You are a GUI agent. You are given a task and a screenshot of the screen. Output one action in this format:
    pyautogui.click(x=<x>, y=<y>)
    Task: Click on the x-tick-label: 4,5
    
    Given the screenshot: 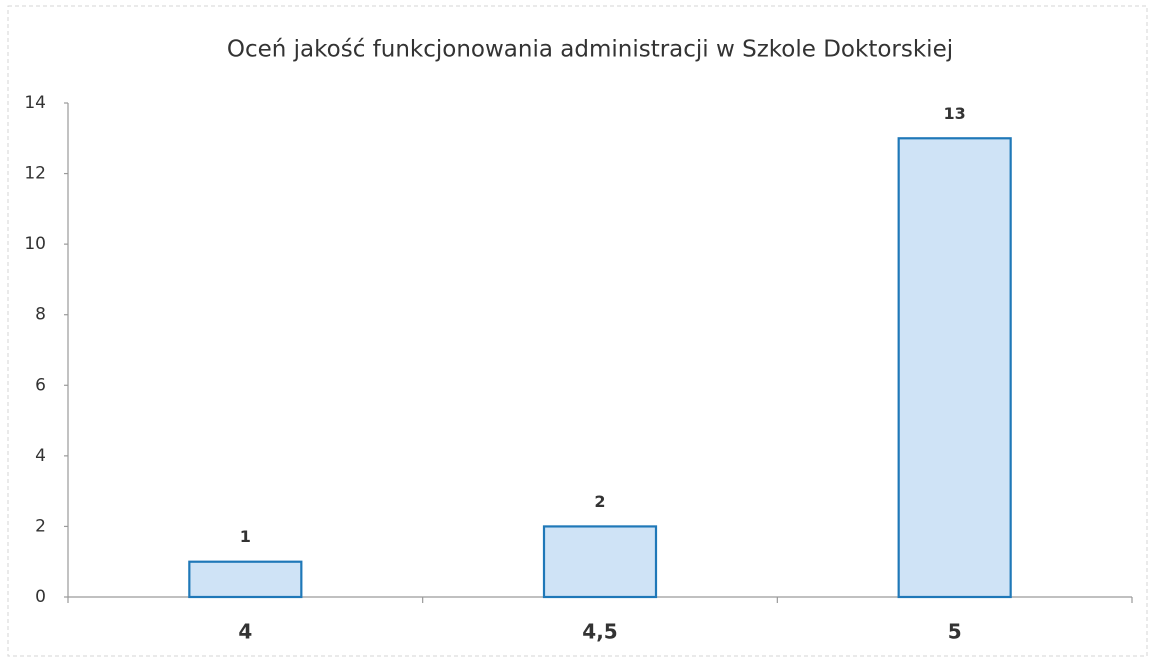 What is the action you would take?
    pyautogui.click(x=599, y=632)
    